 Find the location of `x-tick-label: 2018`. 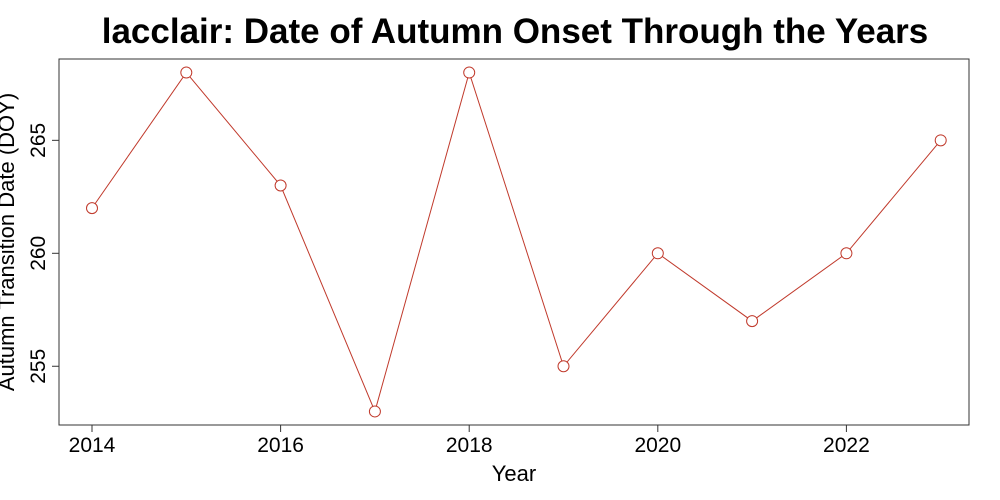

x-tick-label: 2018 is located at coordinates (469, 445).